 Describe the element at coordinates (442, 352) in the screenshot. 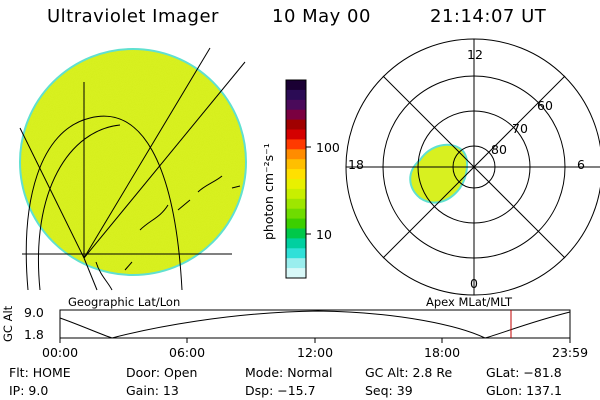

I see `time-tick-1800: 18:00` at that location.